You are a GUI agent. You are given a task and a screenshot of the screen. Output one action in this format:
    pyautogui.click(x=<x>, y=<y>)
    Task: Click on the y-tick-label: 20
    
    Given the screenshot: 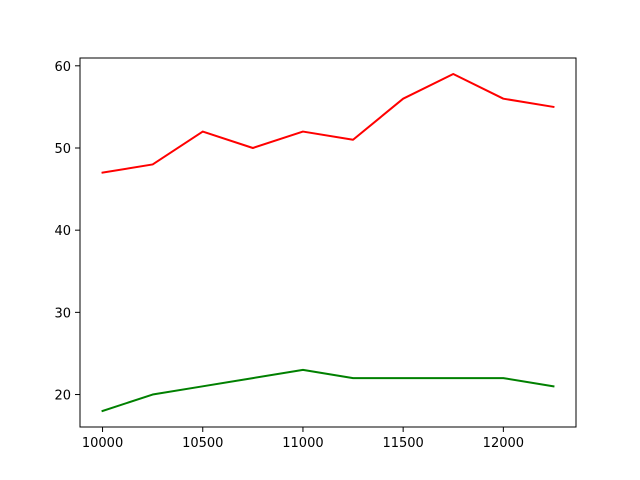 What is the action you would take?
    pyautogui.click(x=62, y=396)
    